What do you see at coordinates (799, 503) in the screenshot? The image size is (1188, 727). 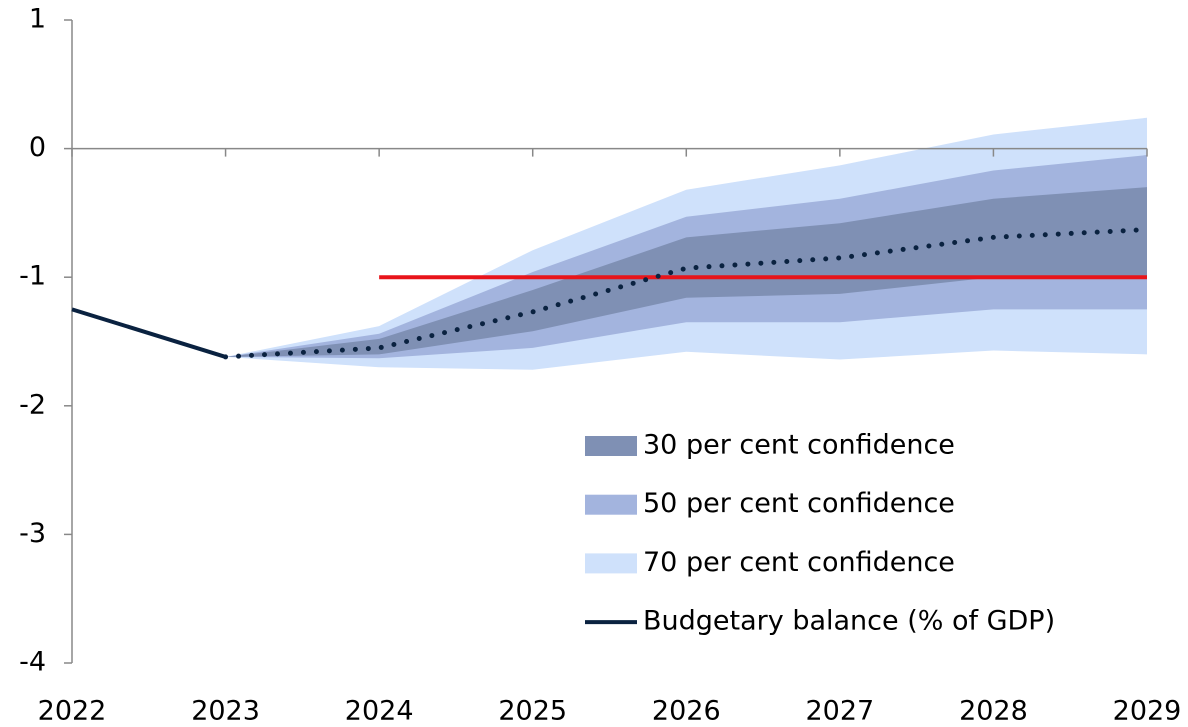 I see `legend-label: 50 per cent confidence` at bounding box center [799, 503].